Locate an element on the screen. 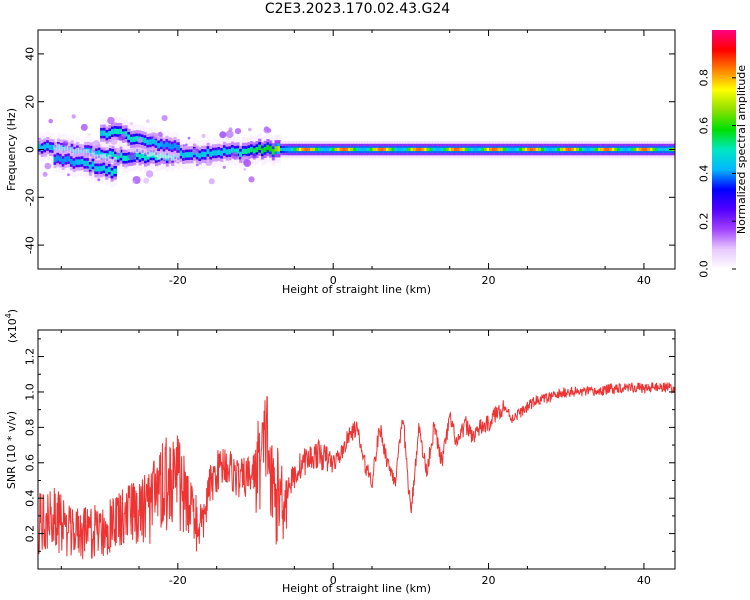 This screenshot has height=600, width=750. colorbar-tick-label: 0.0 is located at coordinates (704, 269).